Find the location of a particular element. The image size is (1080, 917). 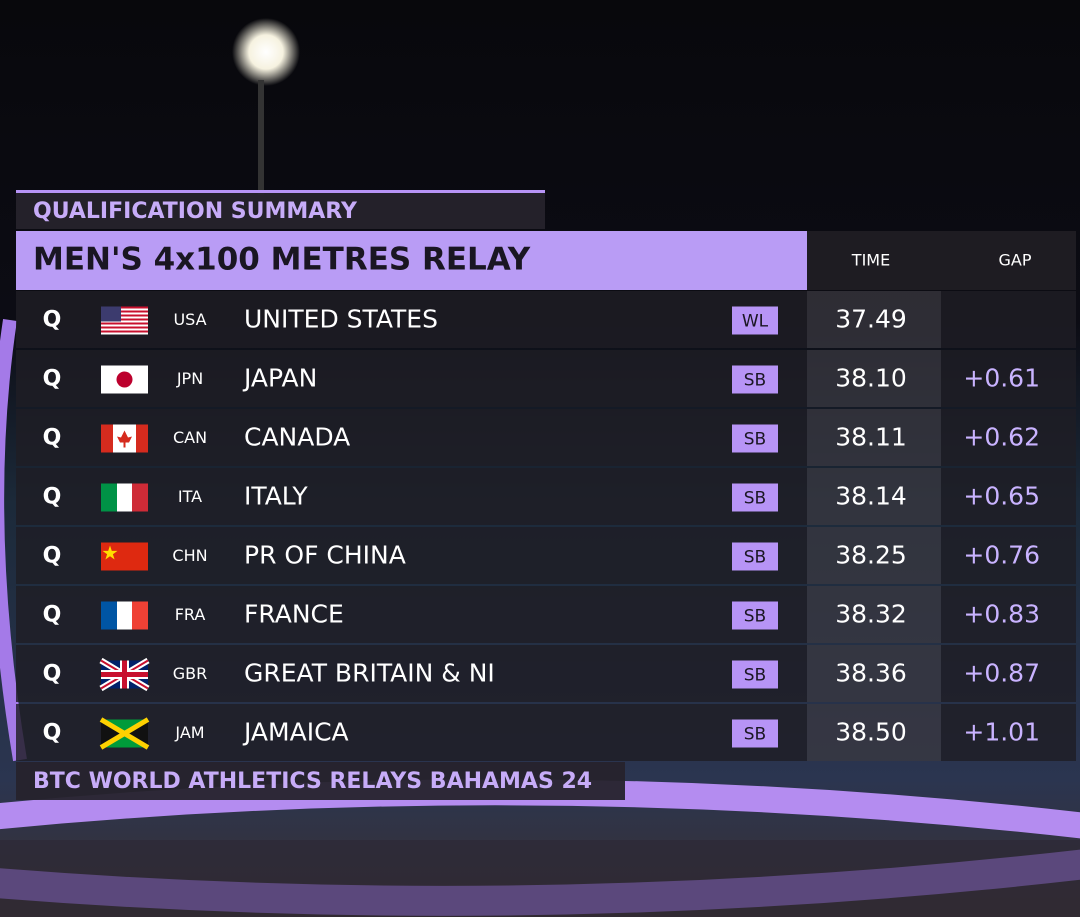

gap: +0.87 is located at coordinates (1001, 673).